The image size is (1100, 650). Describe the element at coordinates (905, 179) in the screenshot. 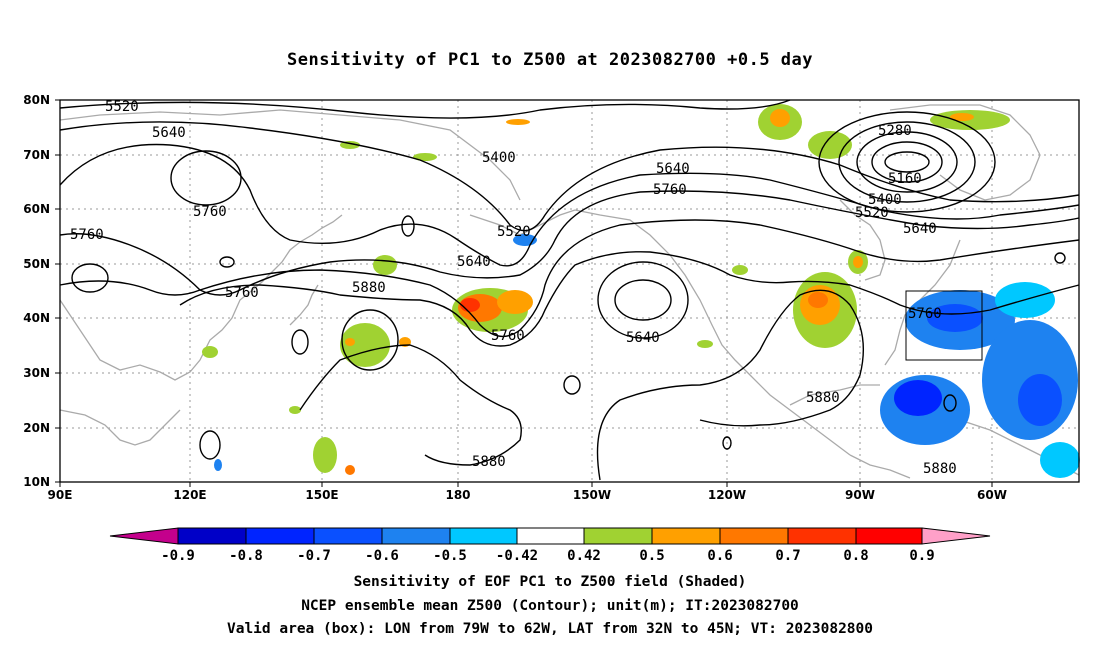

I see `contour-label: 5160` at that location.